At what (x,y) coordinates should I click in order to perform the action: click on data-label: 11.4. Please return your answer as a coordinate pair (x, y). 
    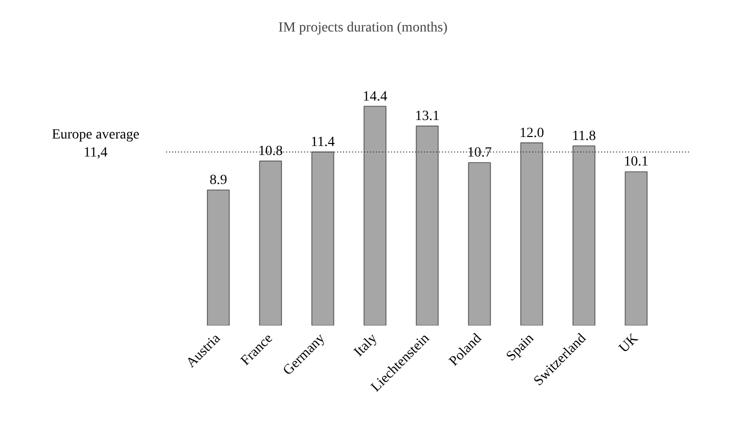
    Looking at the image, I should click on (322, 142).